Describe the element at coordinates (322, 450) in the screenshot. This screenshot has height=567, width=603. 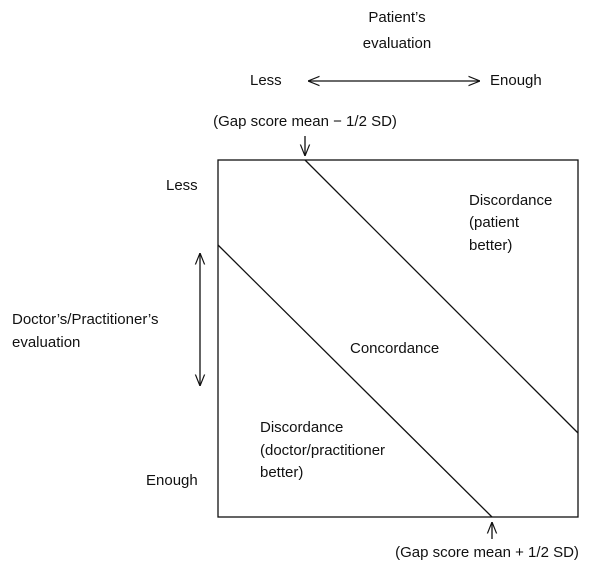
I see `region-label: (doctor/practitioner` at that location.